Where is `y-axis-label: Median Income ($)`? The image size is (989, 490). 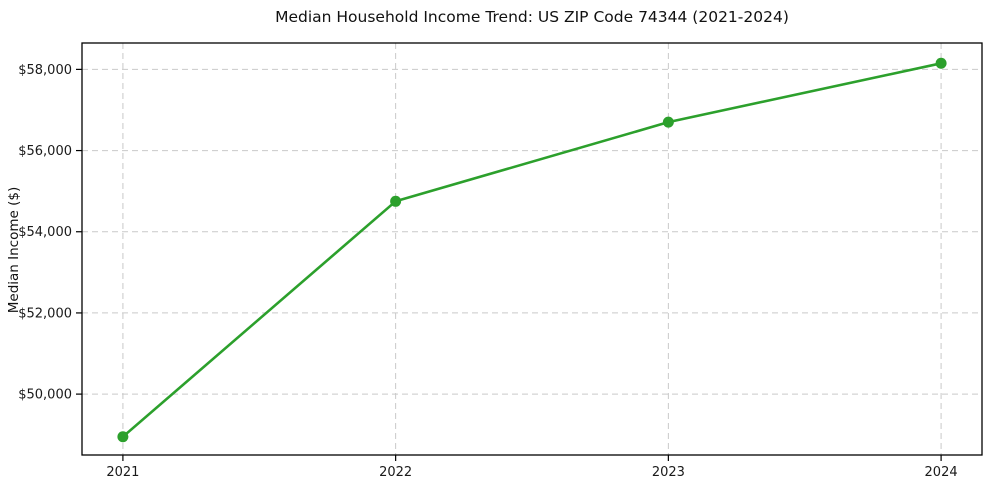
y-axis-label: Median Income ($) is located at coordinates (14, 250).